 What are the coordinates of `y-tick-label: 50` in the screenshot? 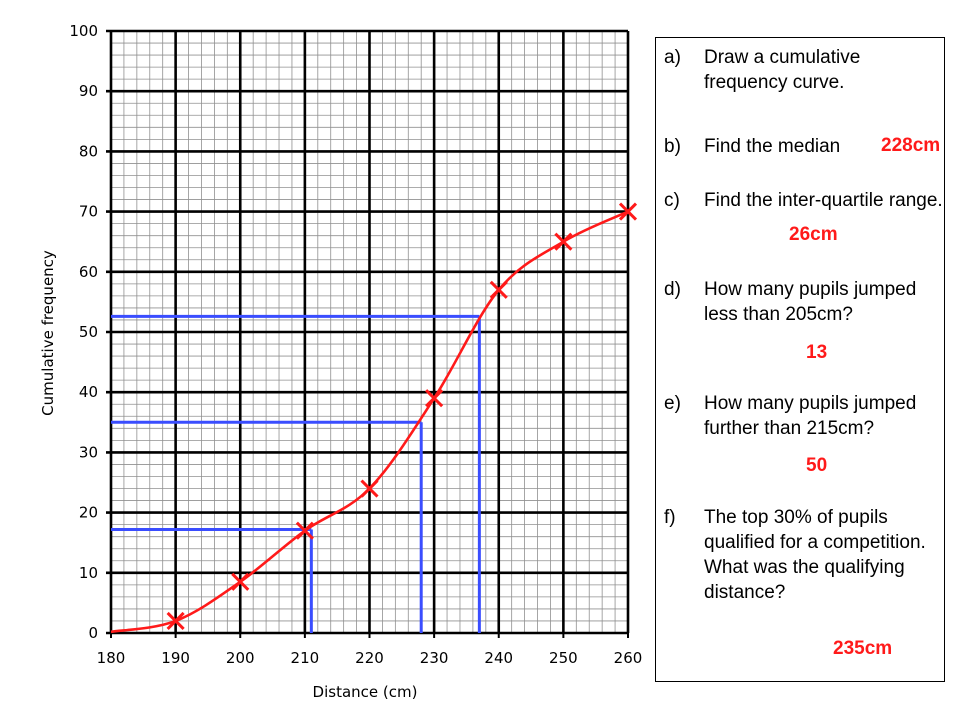 It's located at (88, 332).